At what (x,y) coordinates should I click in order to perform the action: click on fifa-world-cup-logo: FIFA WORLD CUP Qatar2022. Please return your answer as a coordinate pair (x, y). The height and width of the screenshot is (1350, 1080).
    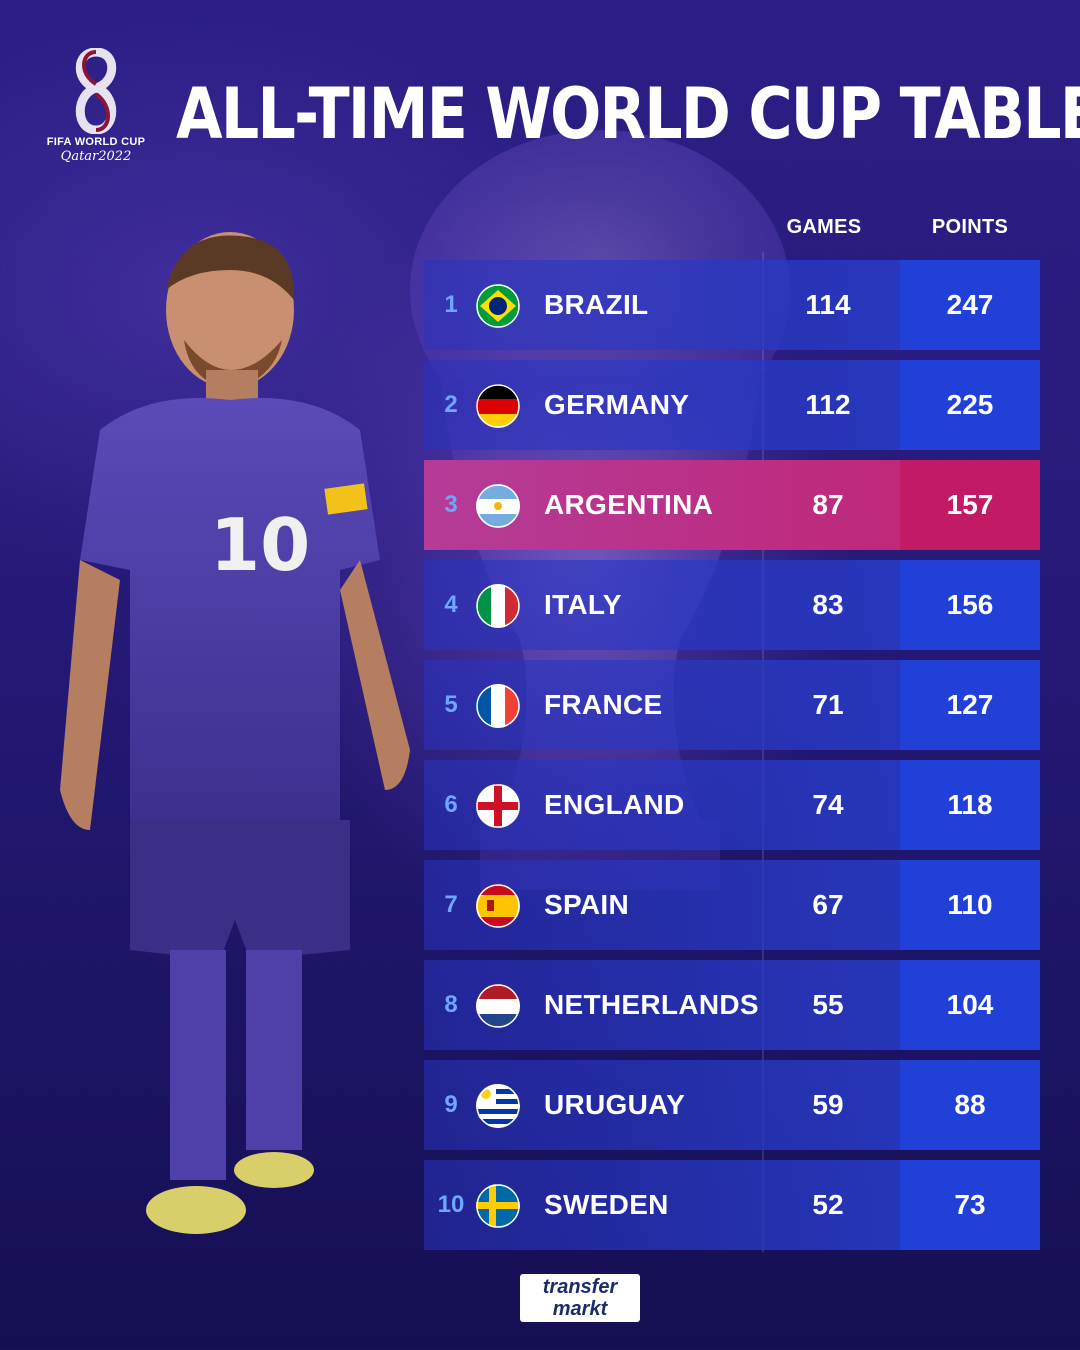
    Looking at the image, I should click on (96, 108).